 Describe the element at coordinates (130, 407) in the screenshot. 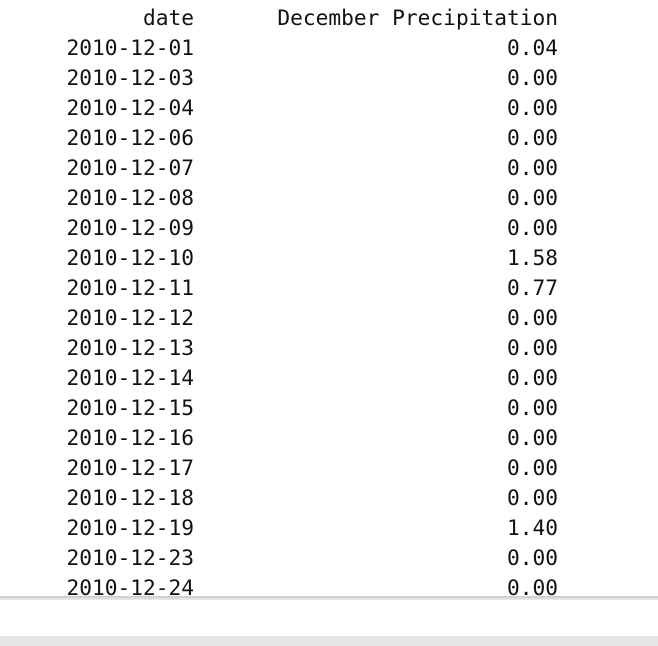

I see `date-cell: 2010-12-15` at that location.